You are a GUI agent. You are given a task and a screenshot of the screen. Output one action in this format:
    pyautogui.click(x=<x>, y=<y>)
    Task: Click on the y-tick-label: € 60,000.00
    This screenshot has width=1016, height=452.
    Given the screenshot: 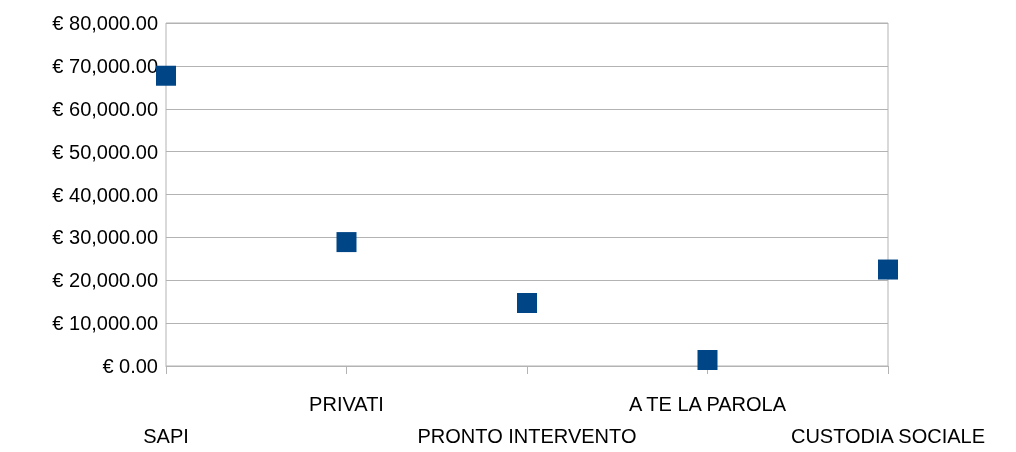 What is the action you would take?
    pyautogui.click(x=105, y=108)
    